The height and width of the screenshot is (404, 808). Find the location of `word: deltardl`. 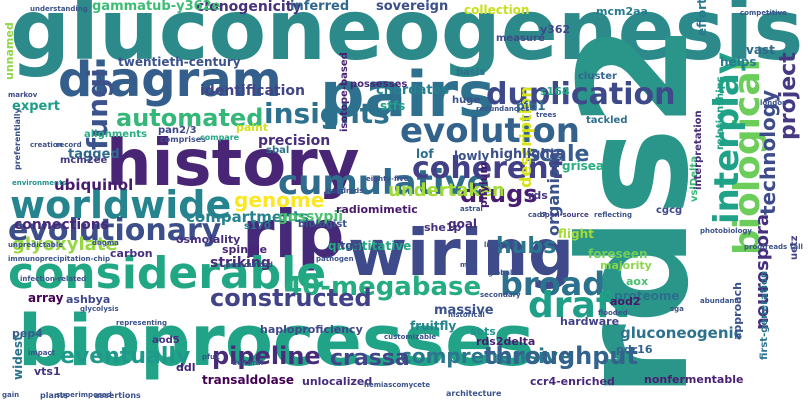

word: deltardl is located at coordinates (248, 363).